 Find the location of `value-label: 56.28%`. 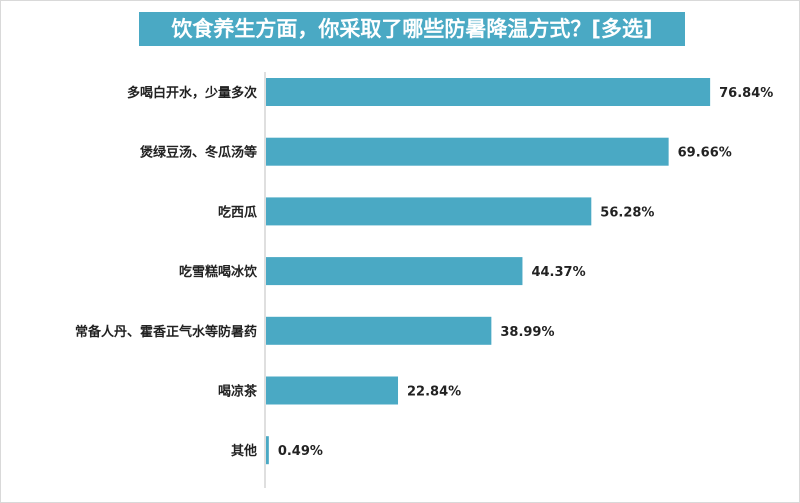

value-label: 56.28% is located at coordinates (627, 212).